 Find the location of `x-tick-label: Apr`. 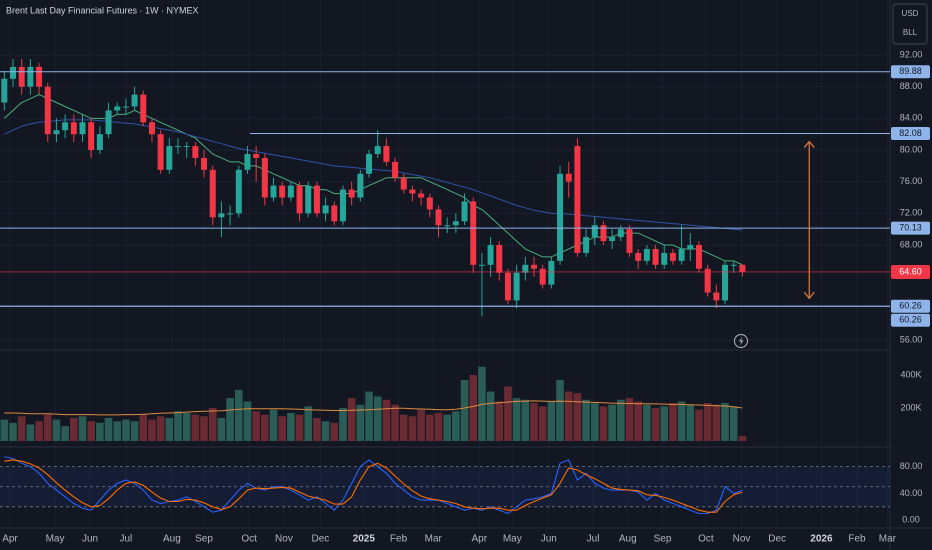

x-tick-label: Apr is located at coordinates (480, 539).